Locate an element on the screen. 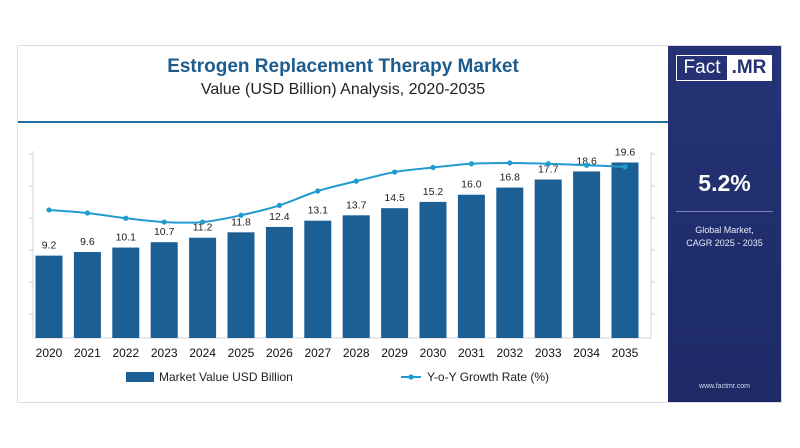 The image size is (800, 448). bar-label-2023: 10.7 is located at coordinates (164, 232).